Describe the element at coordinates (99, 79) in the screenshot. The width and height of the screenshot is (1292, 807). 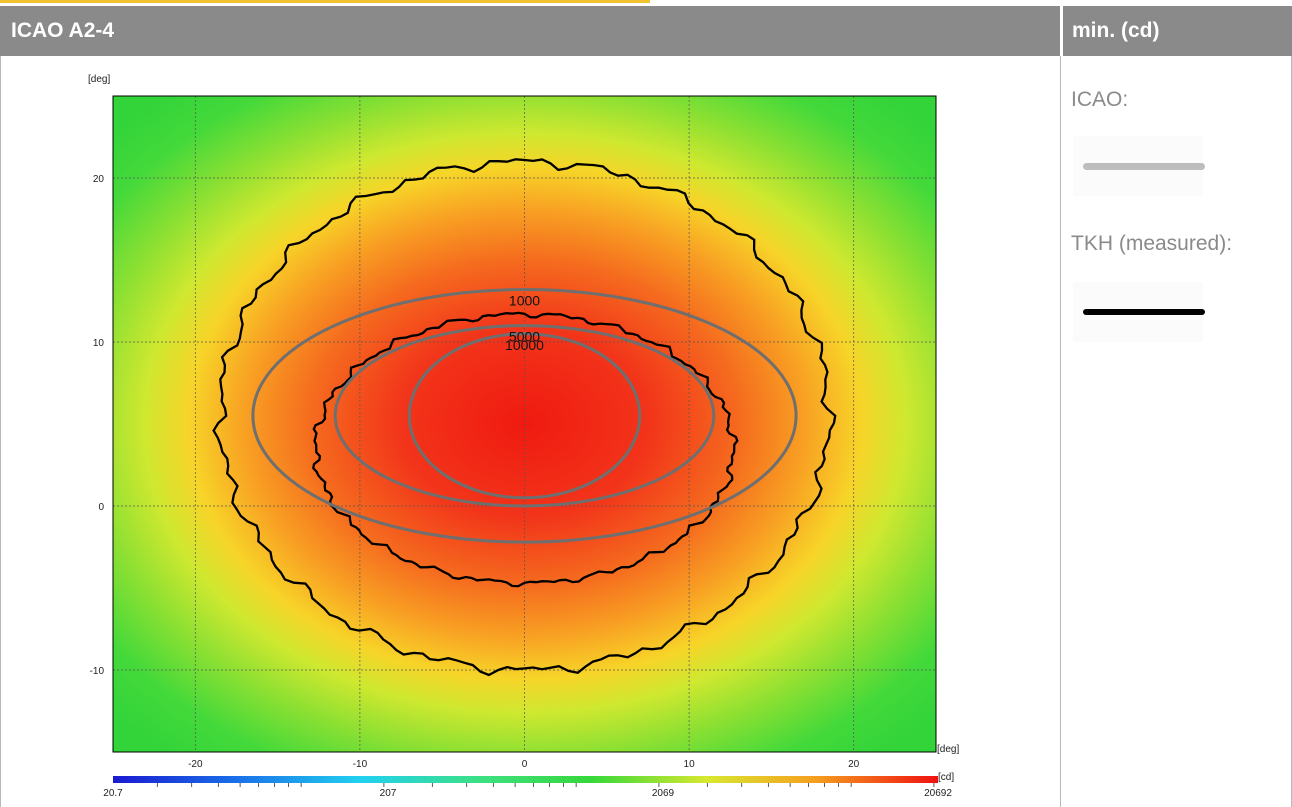
I see `y-unit-label: [deg]` at that location.